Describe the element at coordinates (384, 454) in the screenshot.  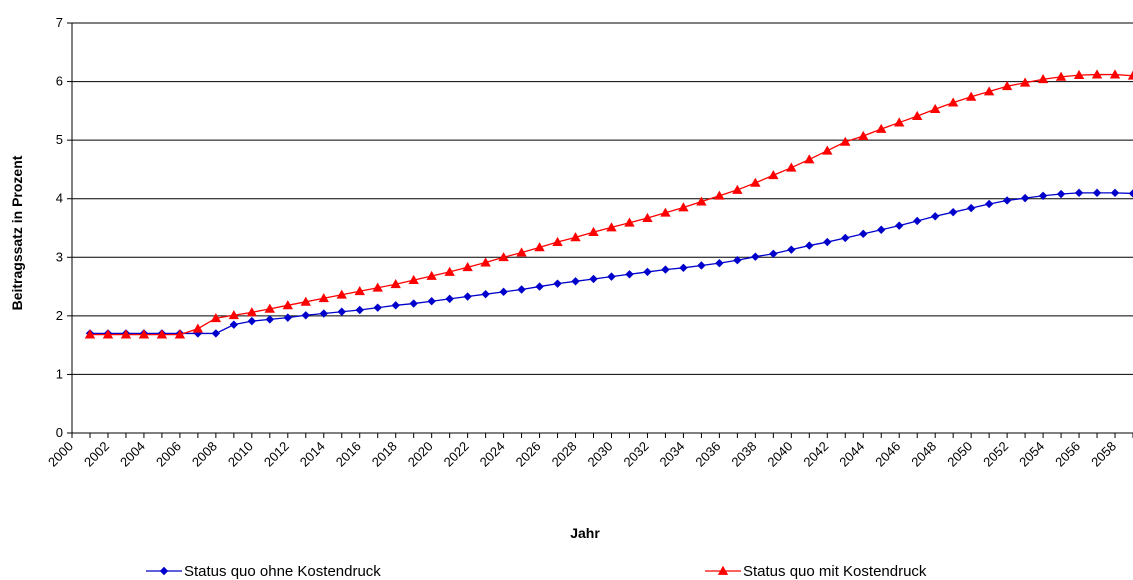
I see `x-tick-label: 2018` at that location.